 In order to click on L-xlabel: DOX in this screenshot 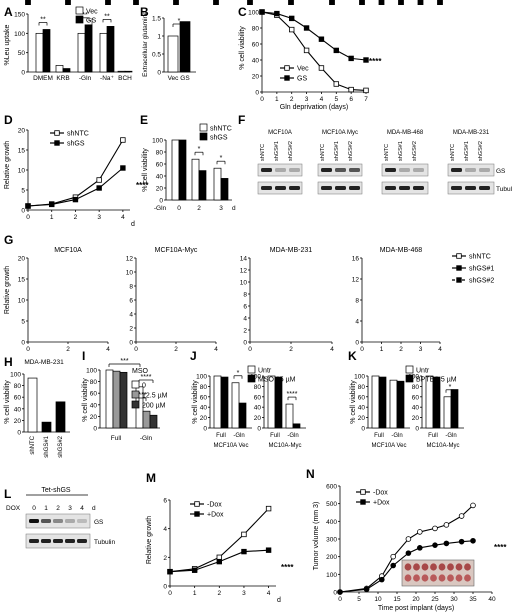, I will do `click(13, 508)`.